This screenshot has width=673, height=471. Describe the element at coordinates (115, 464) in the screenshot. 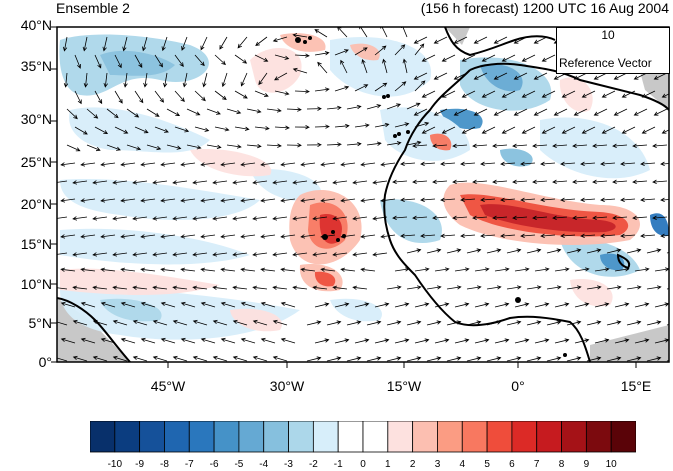

I see `colorbar-tick-label: -10` at that location.